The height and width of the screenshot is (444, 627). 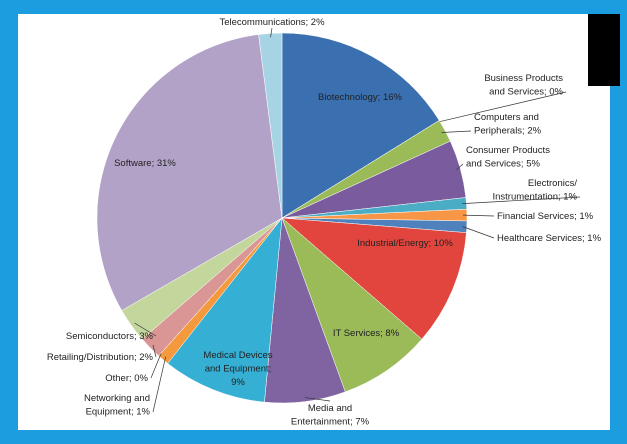 I want to click on label-line: Media and, so click(x=330, y=408).